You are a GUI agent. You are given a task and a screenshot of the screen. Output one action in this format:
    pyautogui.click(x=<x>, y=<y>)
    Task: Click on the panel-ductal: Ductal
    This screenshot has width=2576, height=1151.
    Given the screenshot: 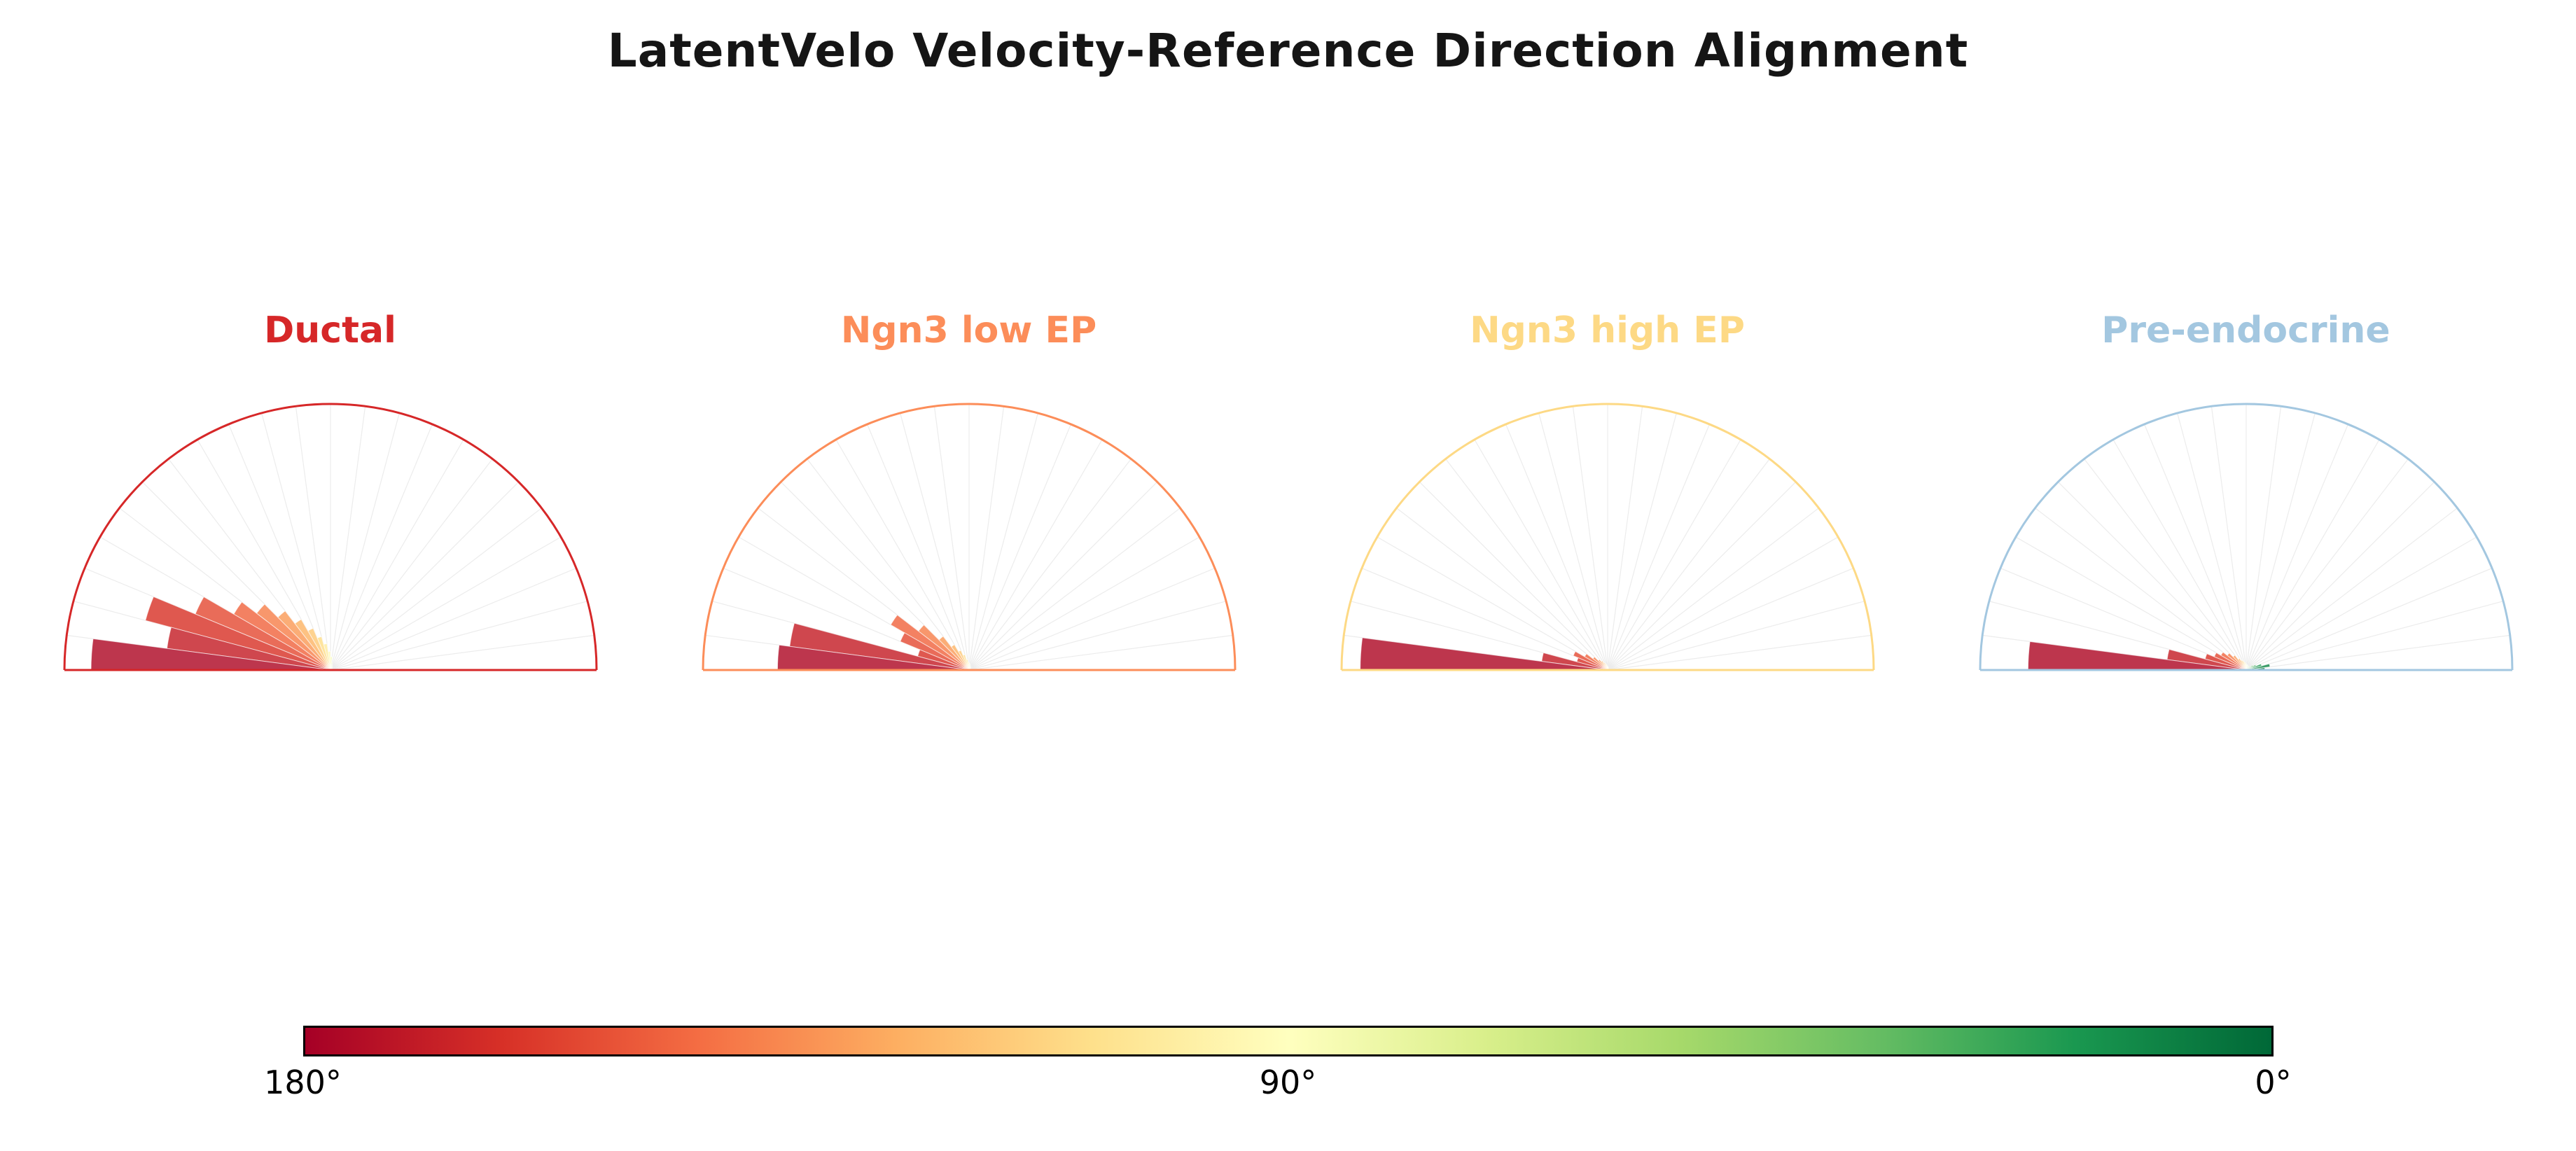 What is the action you would take?
    pyautogui.click(x=330, y=496)
    